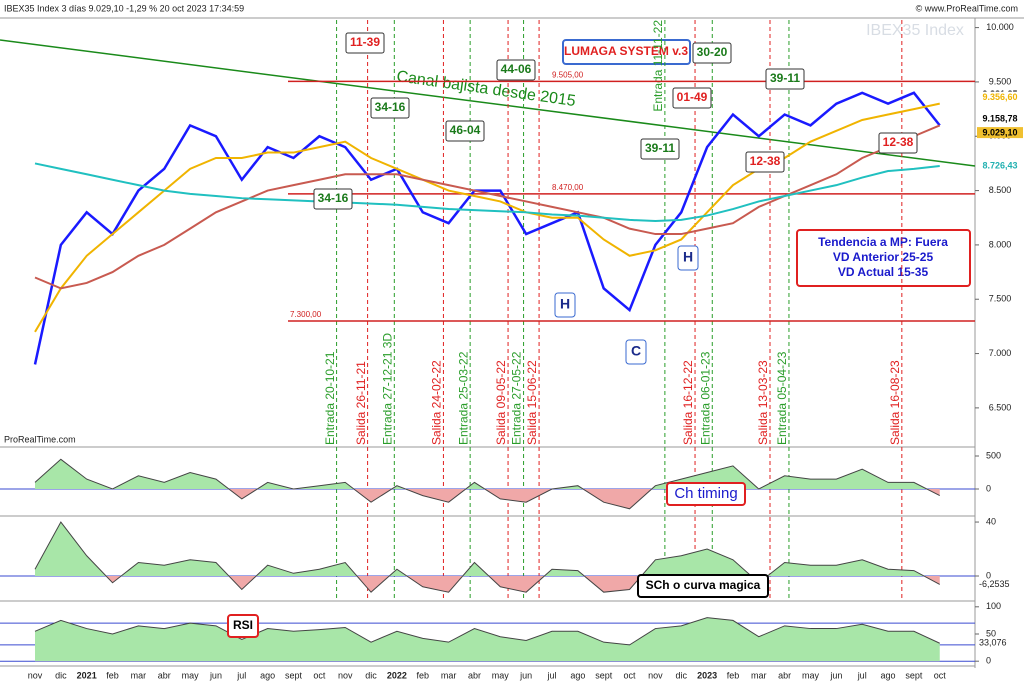 The width and height of the screenshot is (1024, 683). Describe the element at coordinates (883, 258) in the screenshot. I see `status-box` at that location.